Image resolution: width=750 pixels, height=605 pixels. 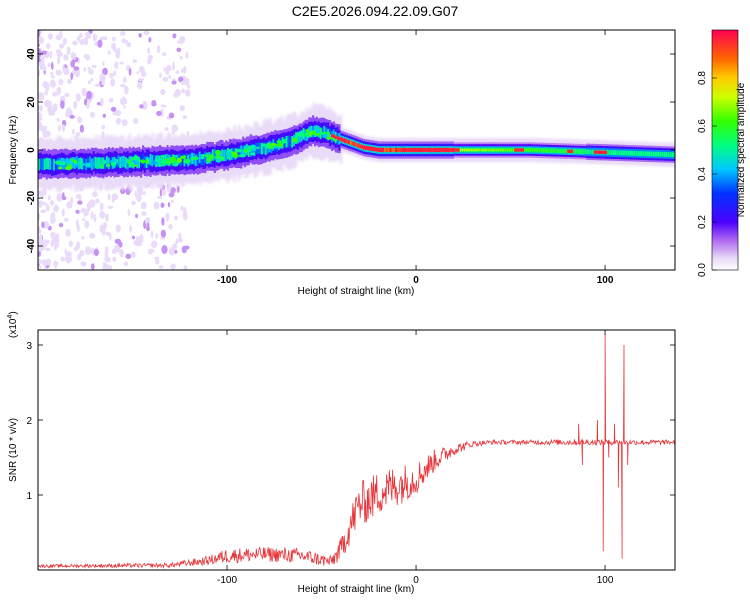 What do you see at coordinates (13, 328) in the screenshot?
I see `snr-multiplier-base: (x10` at bounding box center [13, 328].